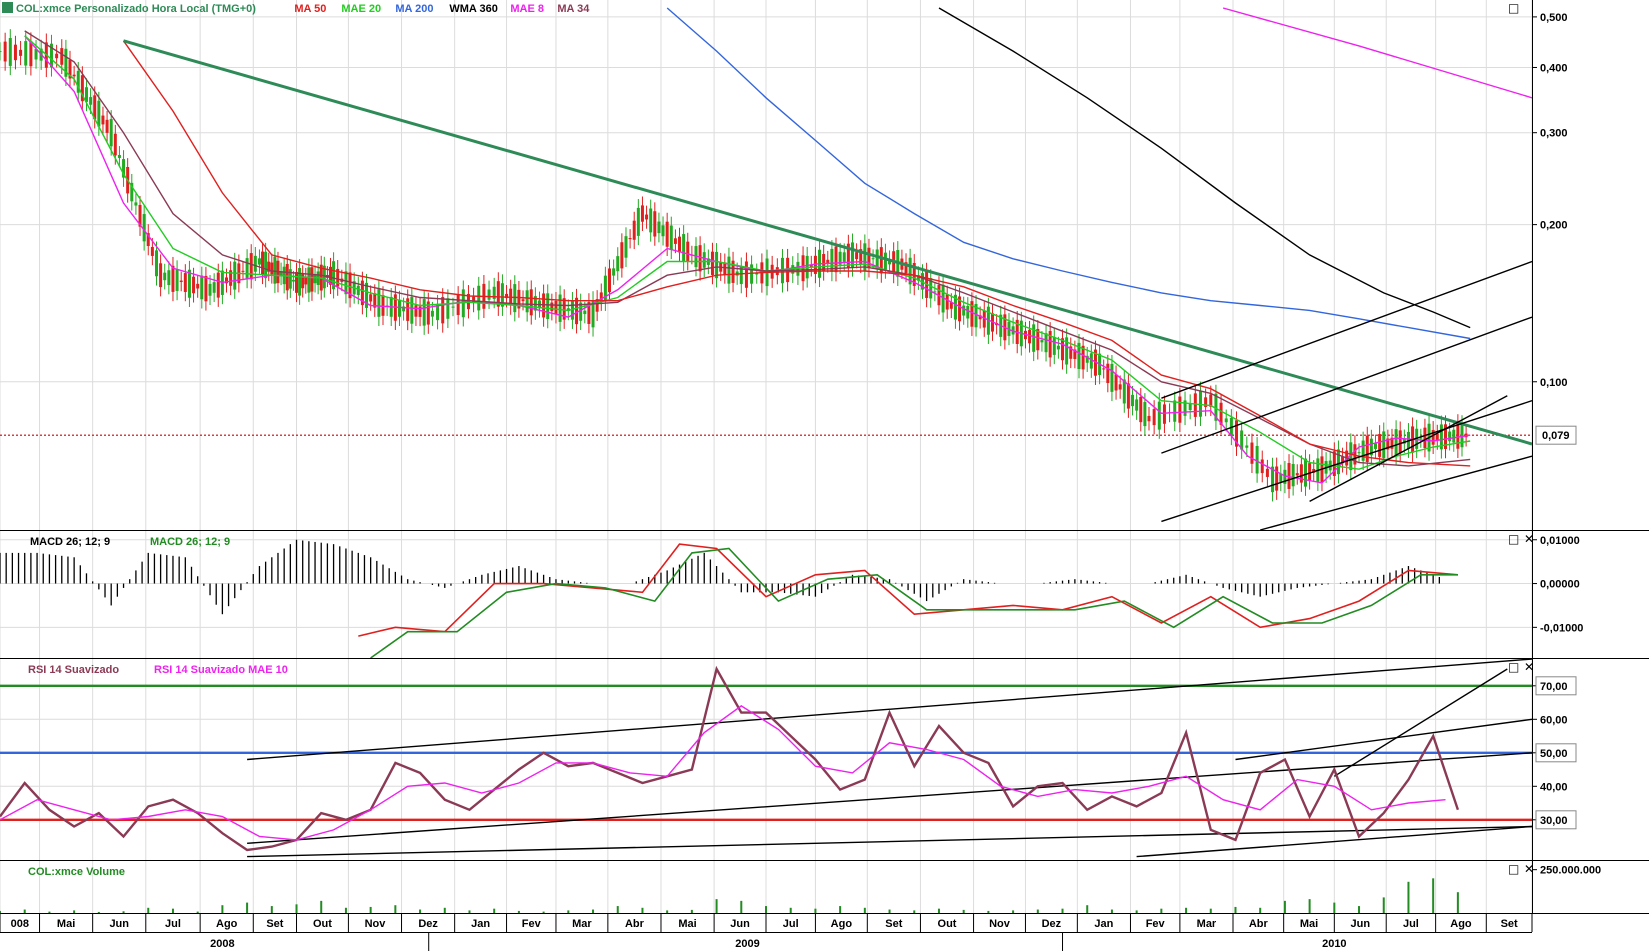 This screenshot has width=1649, height=951. I want to click on legend-mae-20: MAE 20, so click(361, 9).